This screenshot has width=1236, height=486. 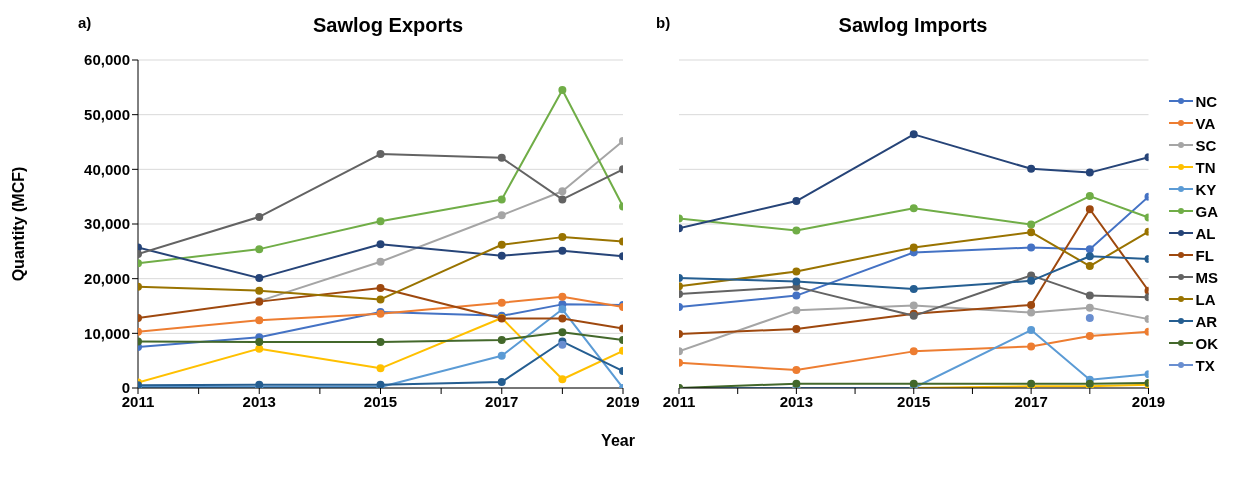 I want to click on legend-label: KY, so click(x=1206, y=189).